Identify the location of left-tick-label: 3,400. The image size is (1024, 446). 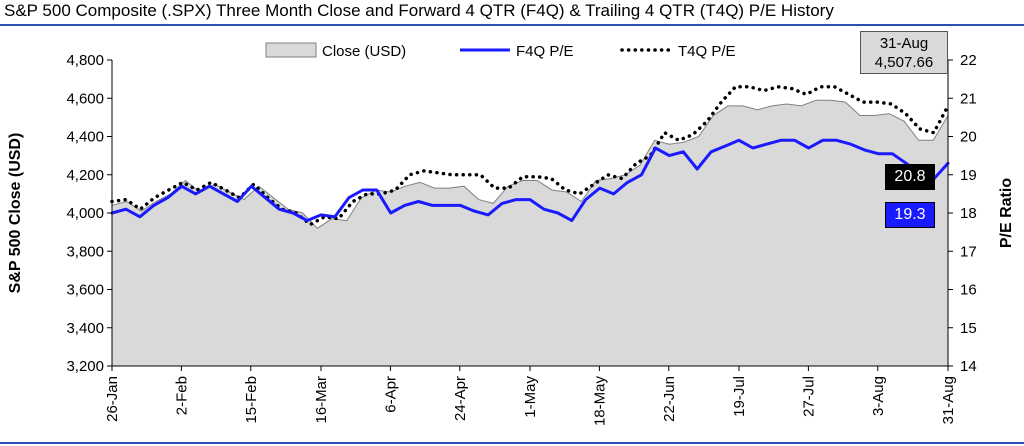
(85, 328).